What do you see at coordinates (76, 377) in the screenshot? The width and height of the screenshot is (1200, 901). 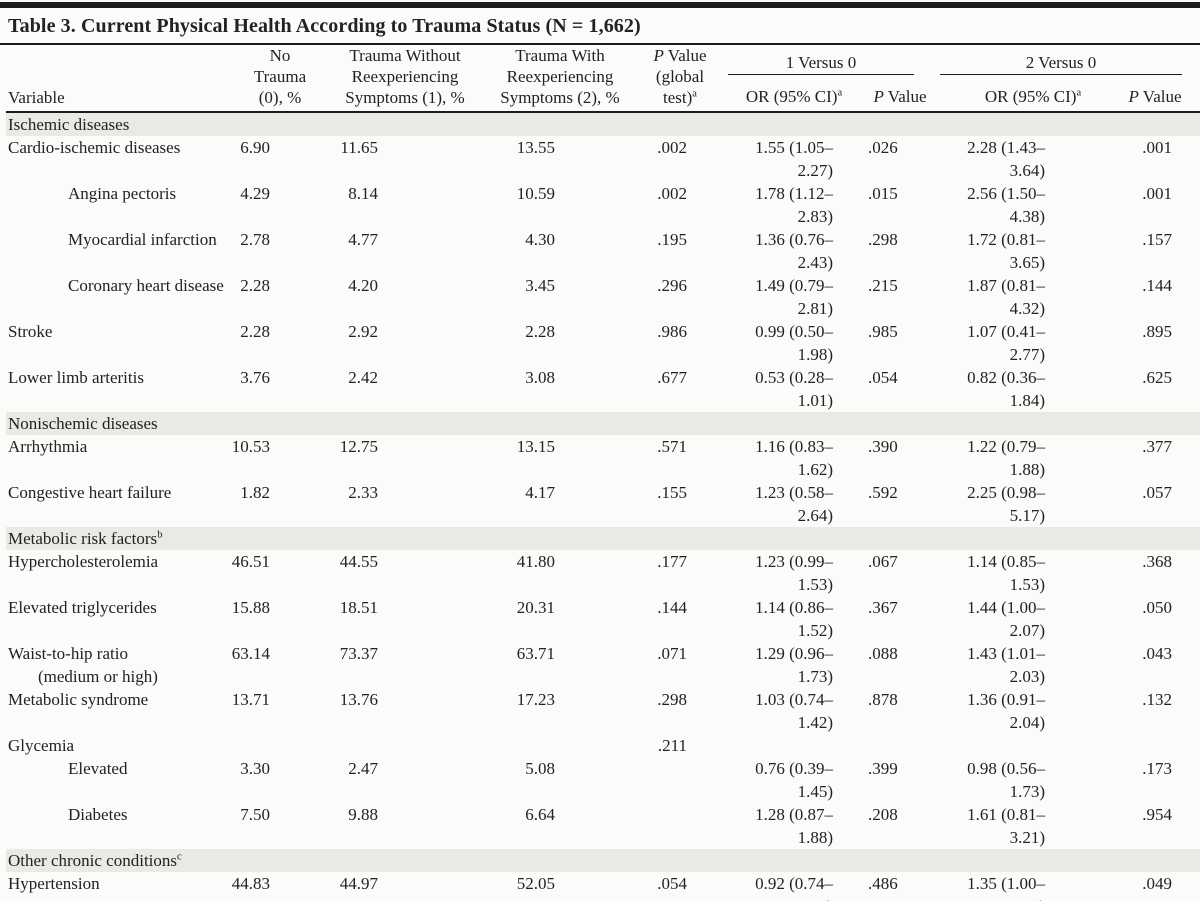 I see `variable-cell: Lower limb arteritis` at bounding box center [76, 377].